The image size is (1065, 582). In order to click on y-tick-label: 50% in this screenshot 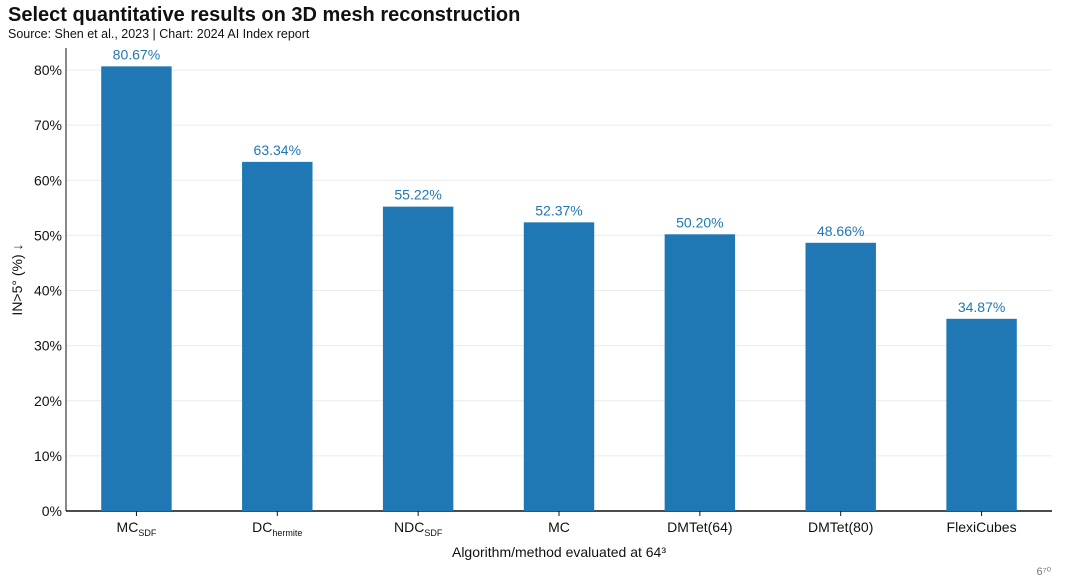, I will do `click(48, 235)`.